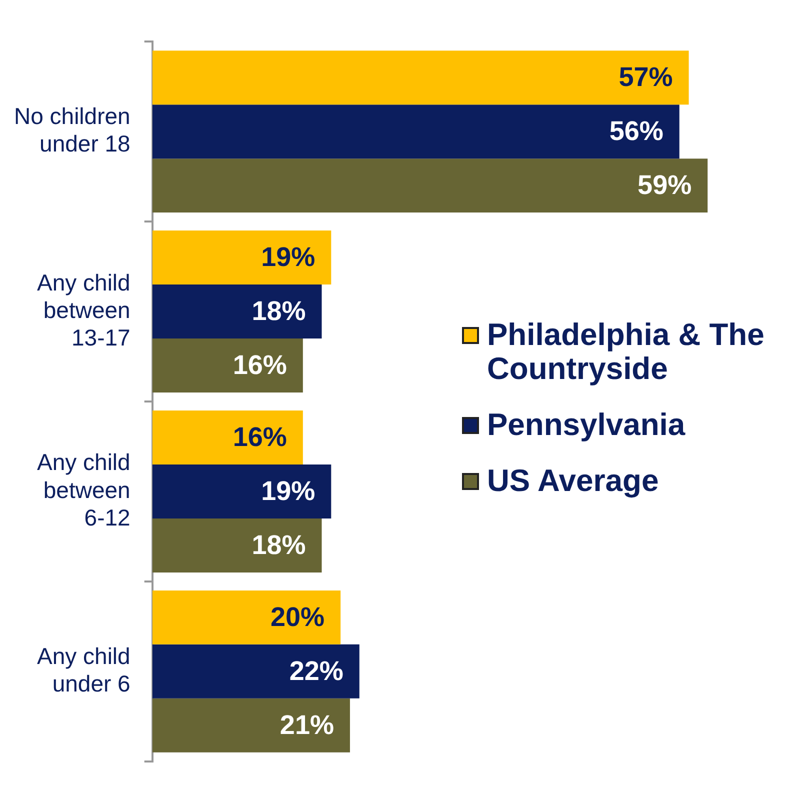 The width and height of the screenshot is (802, 803). I want to click on data-label: 21%, so click(307, 725).